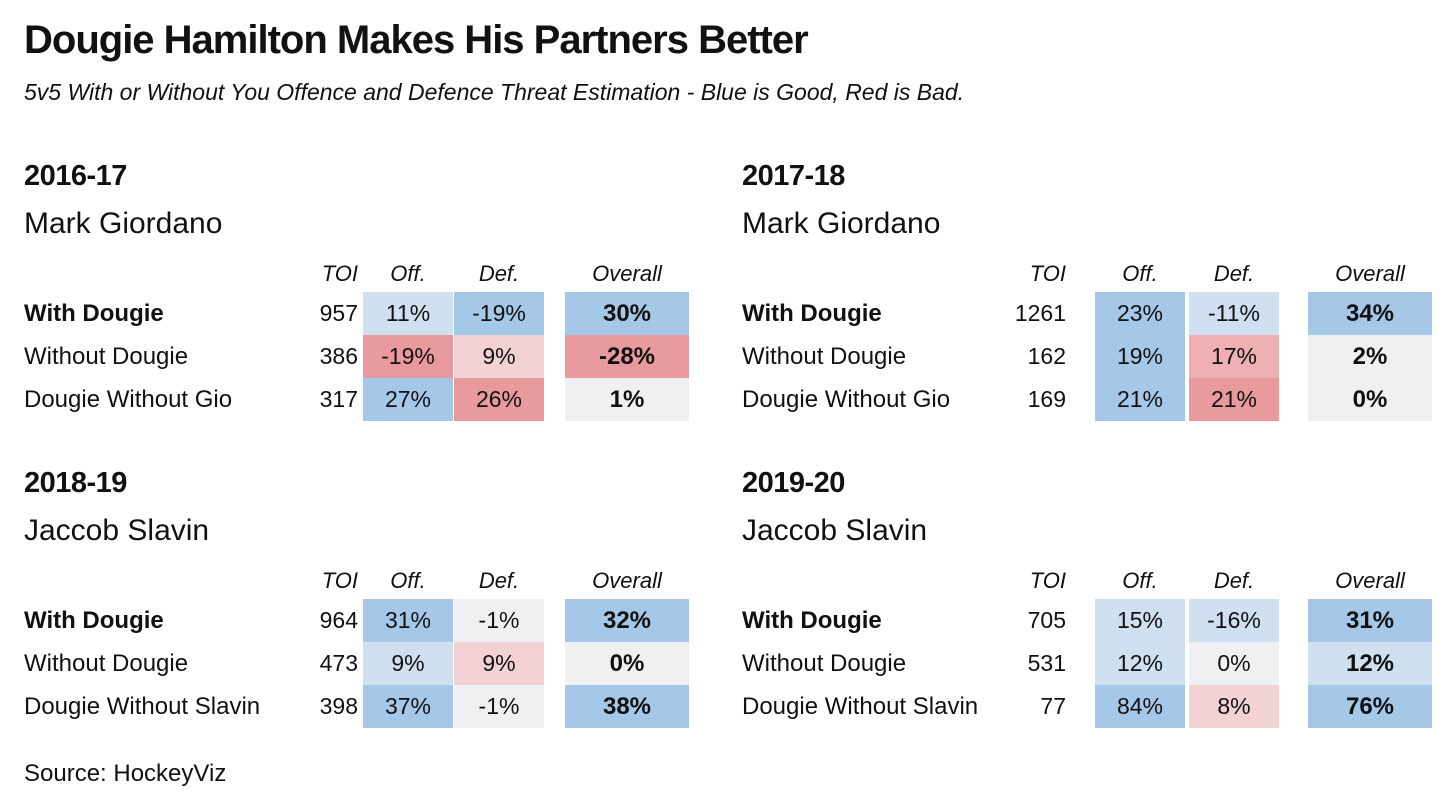 This screenshot has height=807, width=1456. I want to click on overall-cell: 32%, so click(627, 620).